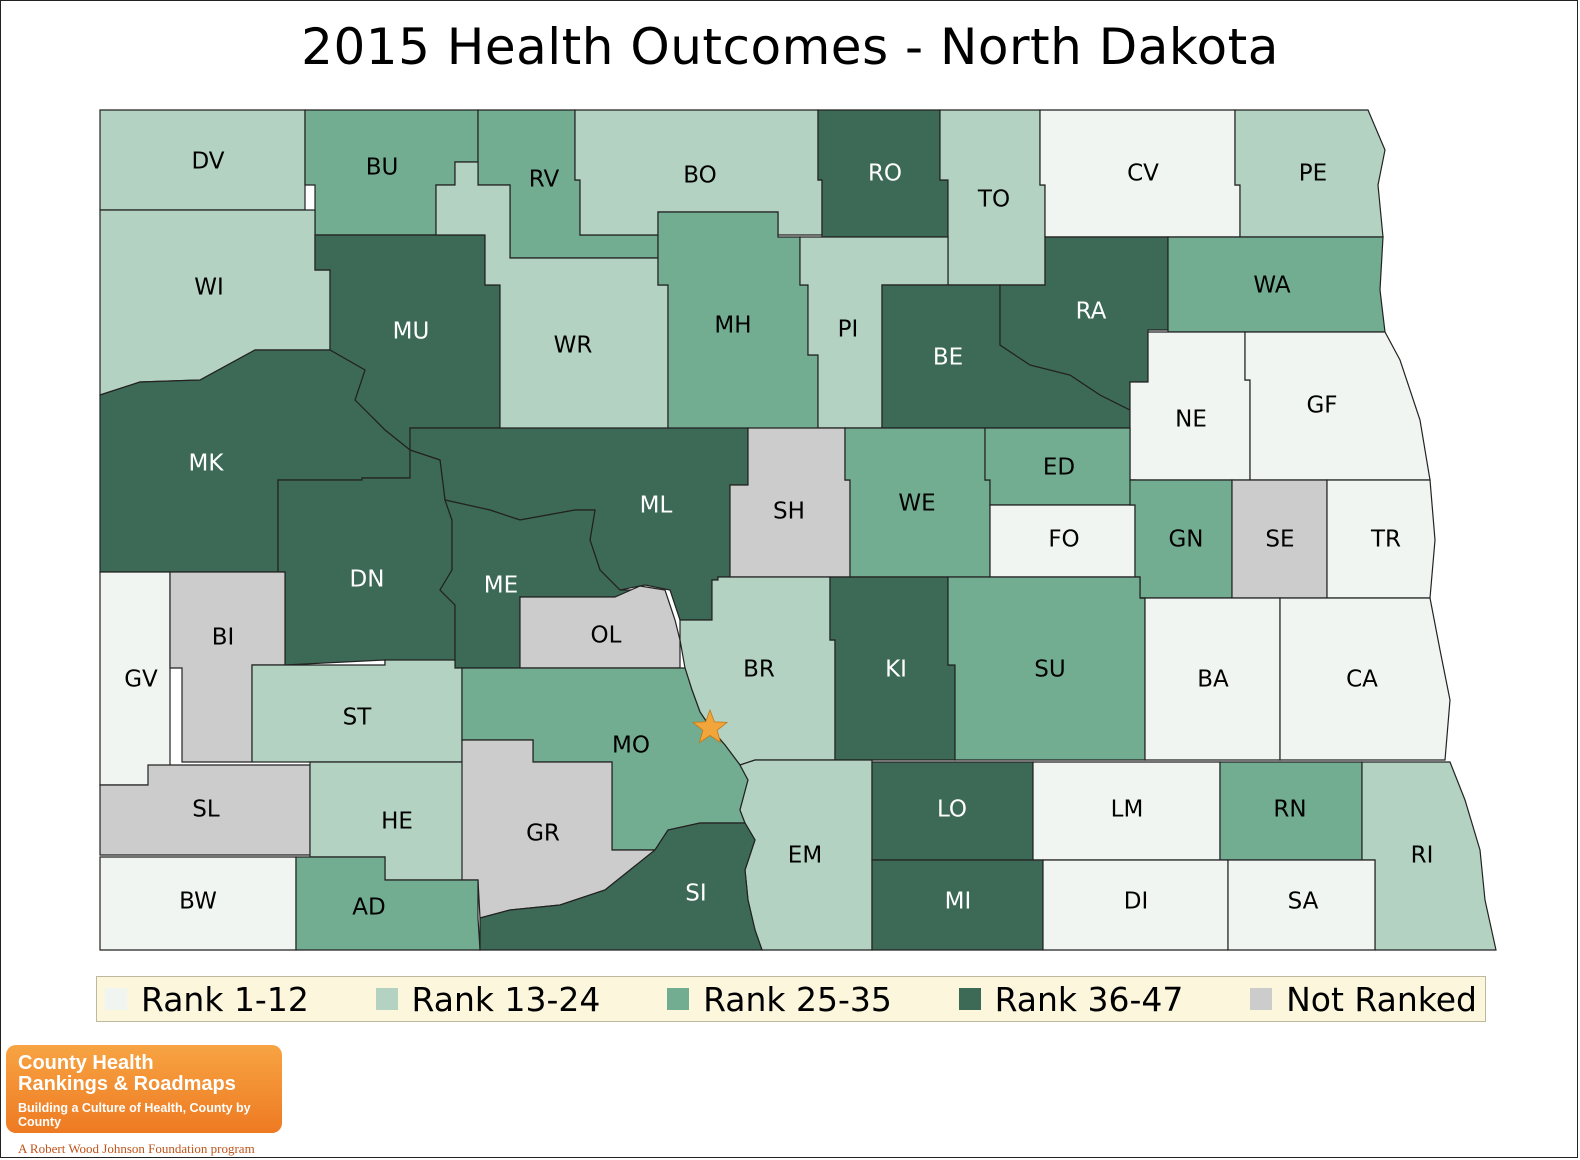 Image resolution: width=1580 pixels, height=1160 pixels. What do you see at coordinates (397, 822) in the screenshot?
I see `county-label-he: HE` at bounding box center [397, 822].